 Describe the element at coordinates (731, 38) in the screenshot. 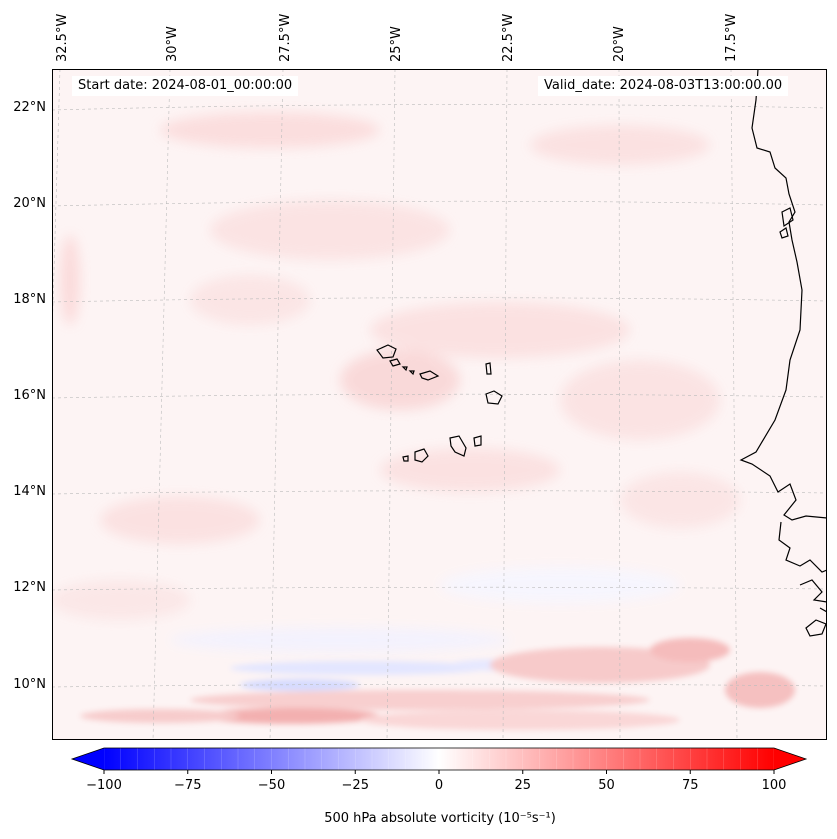

I see `lon-label: 17.5°W` at that location.